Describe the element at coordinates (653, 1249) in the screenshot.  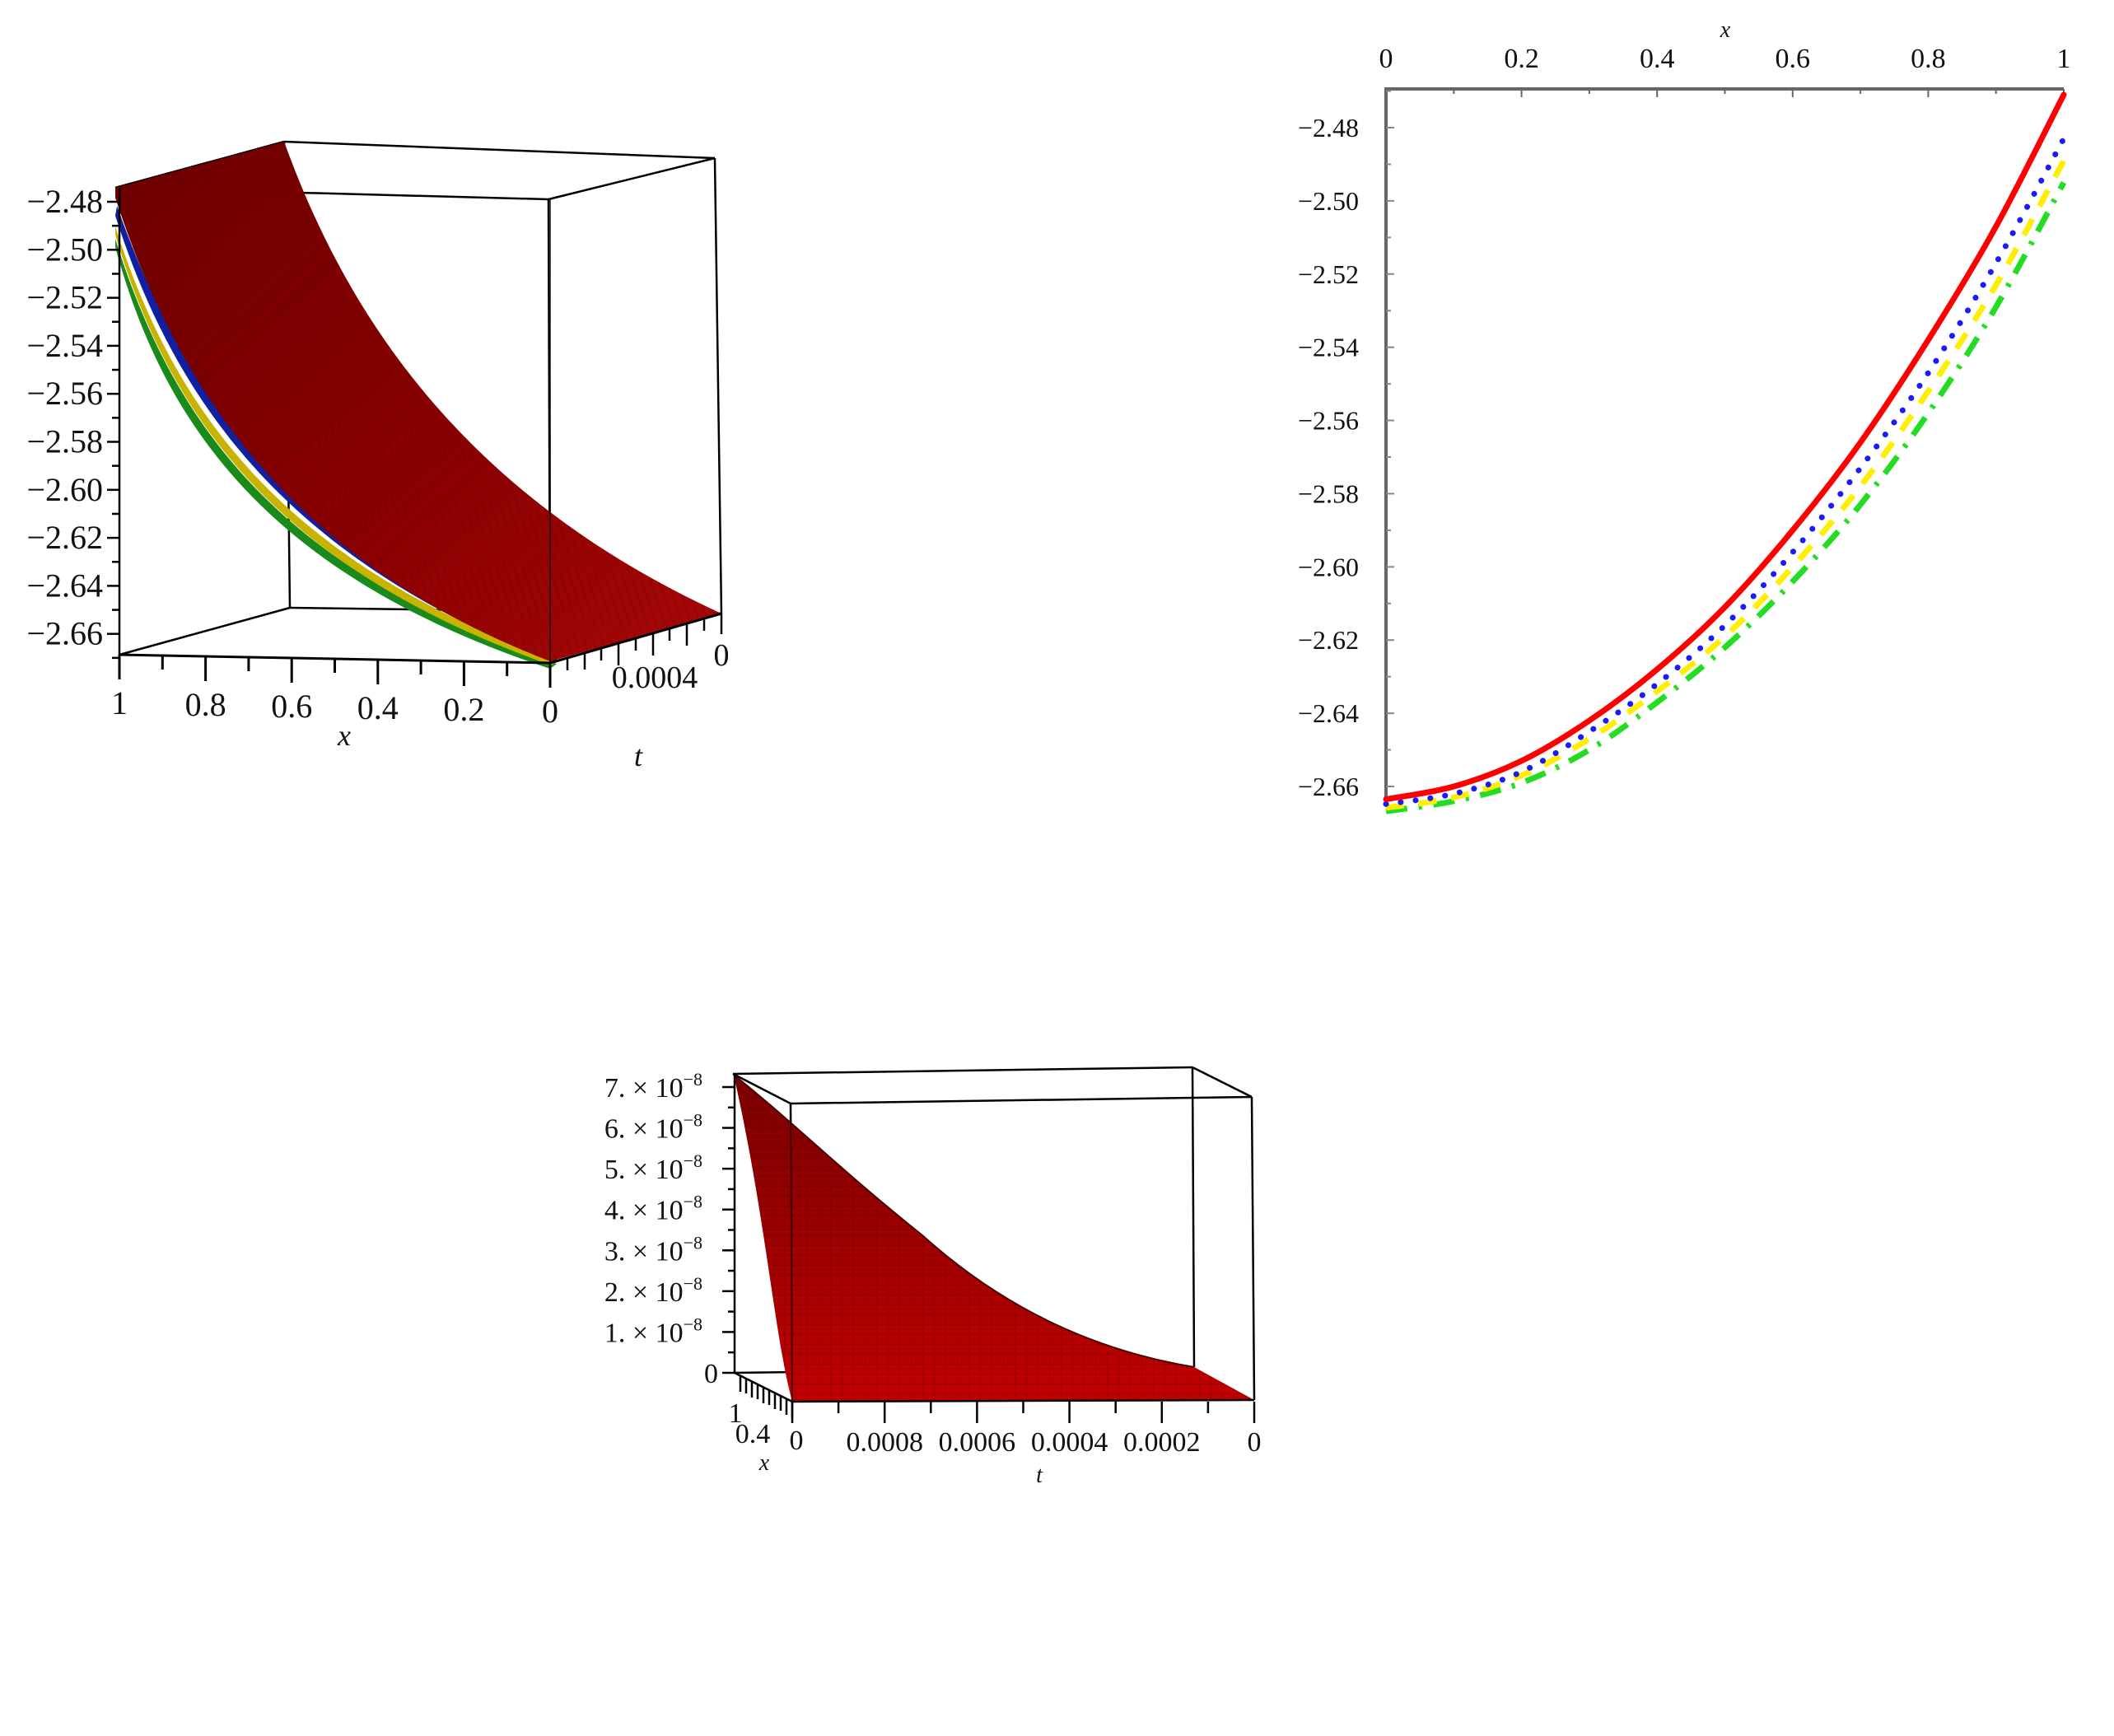
I see `z-tick-label: 3. × 10−8` at that location.